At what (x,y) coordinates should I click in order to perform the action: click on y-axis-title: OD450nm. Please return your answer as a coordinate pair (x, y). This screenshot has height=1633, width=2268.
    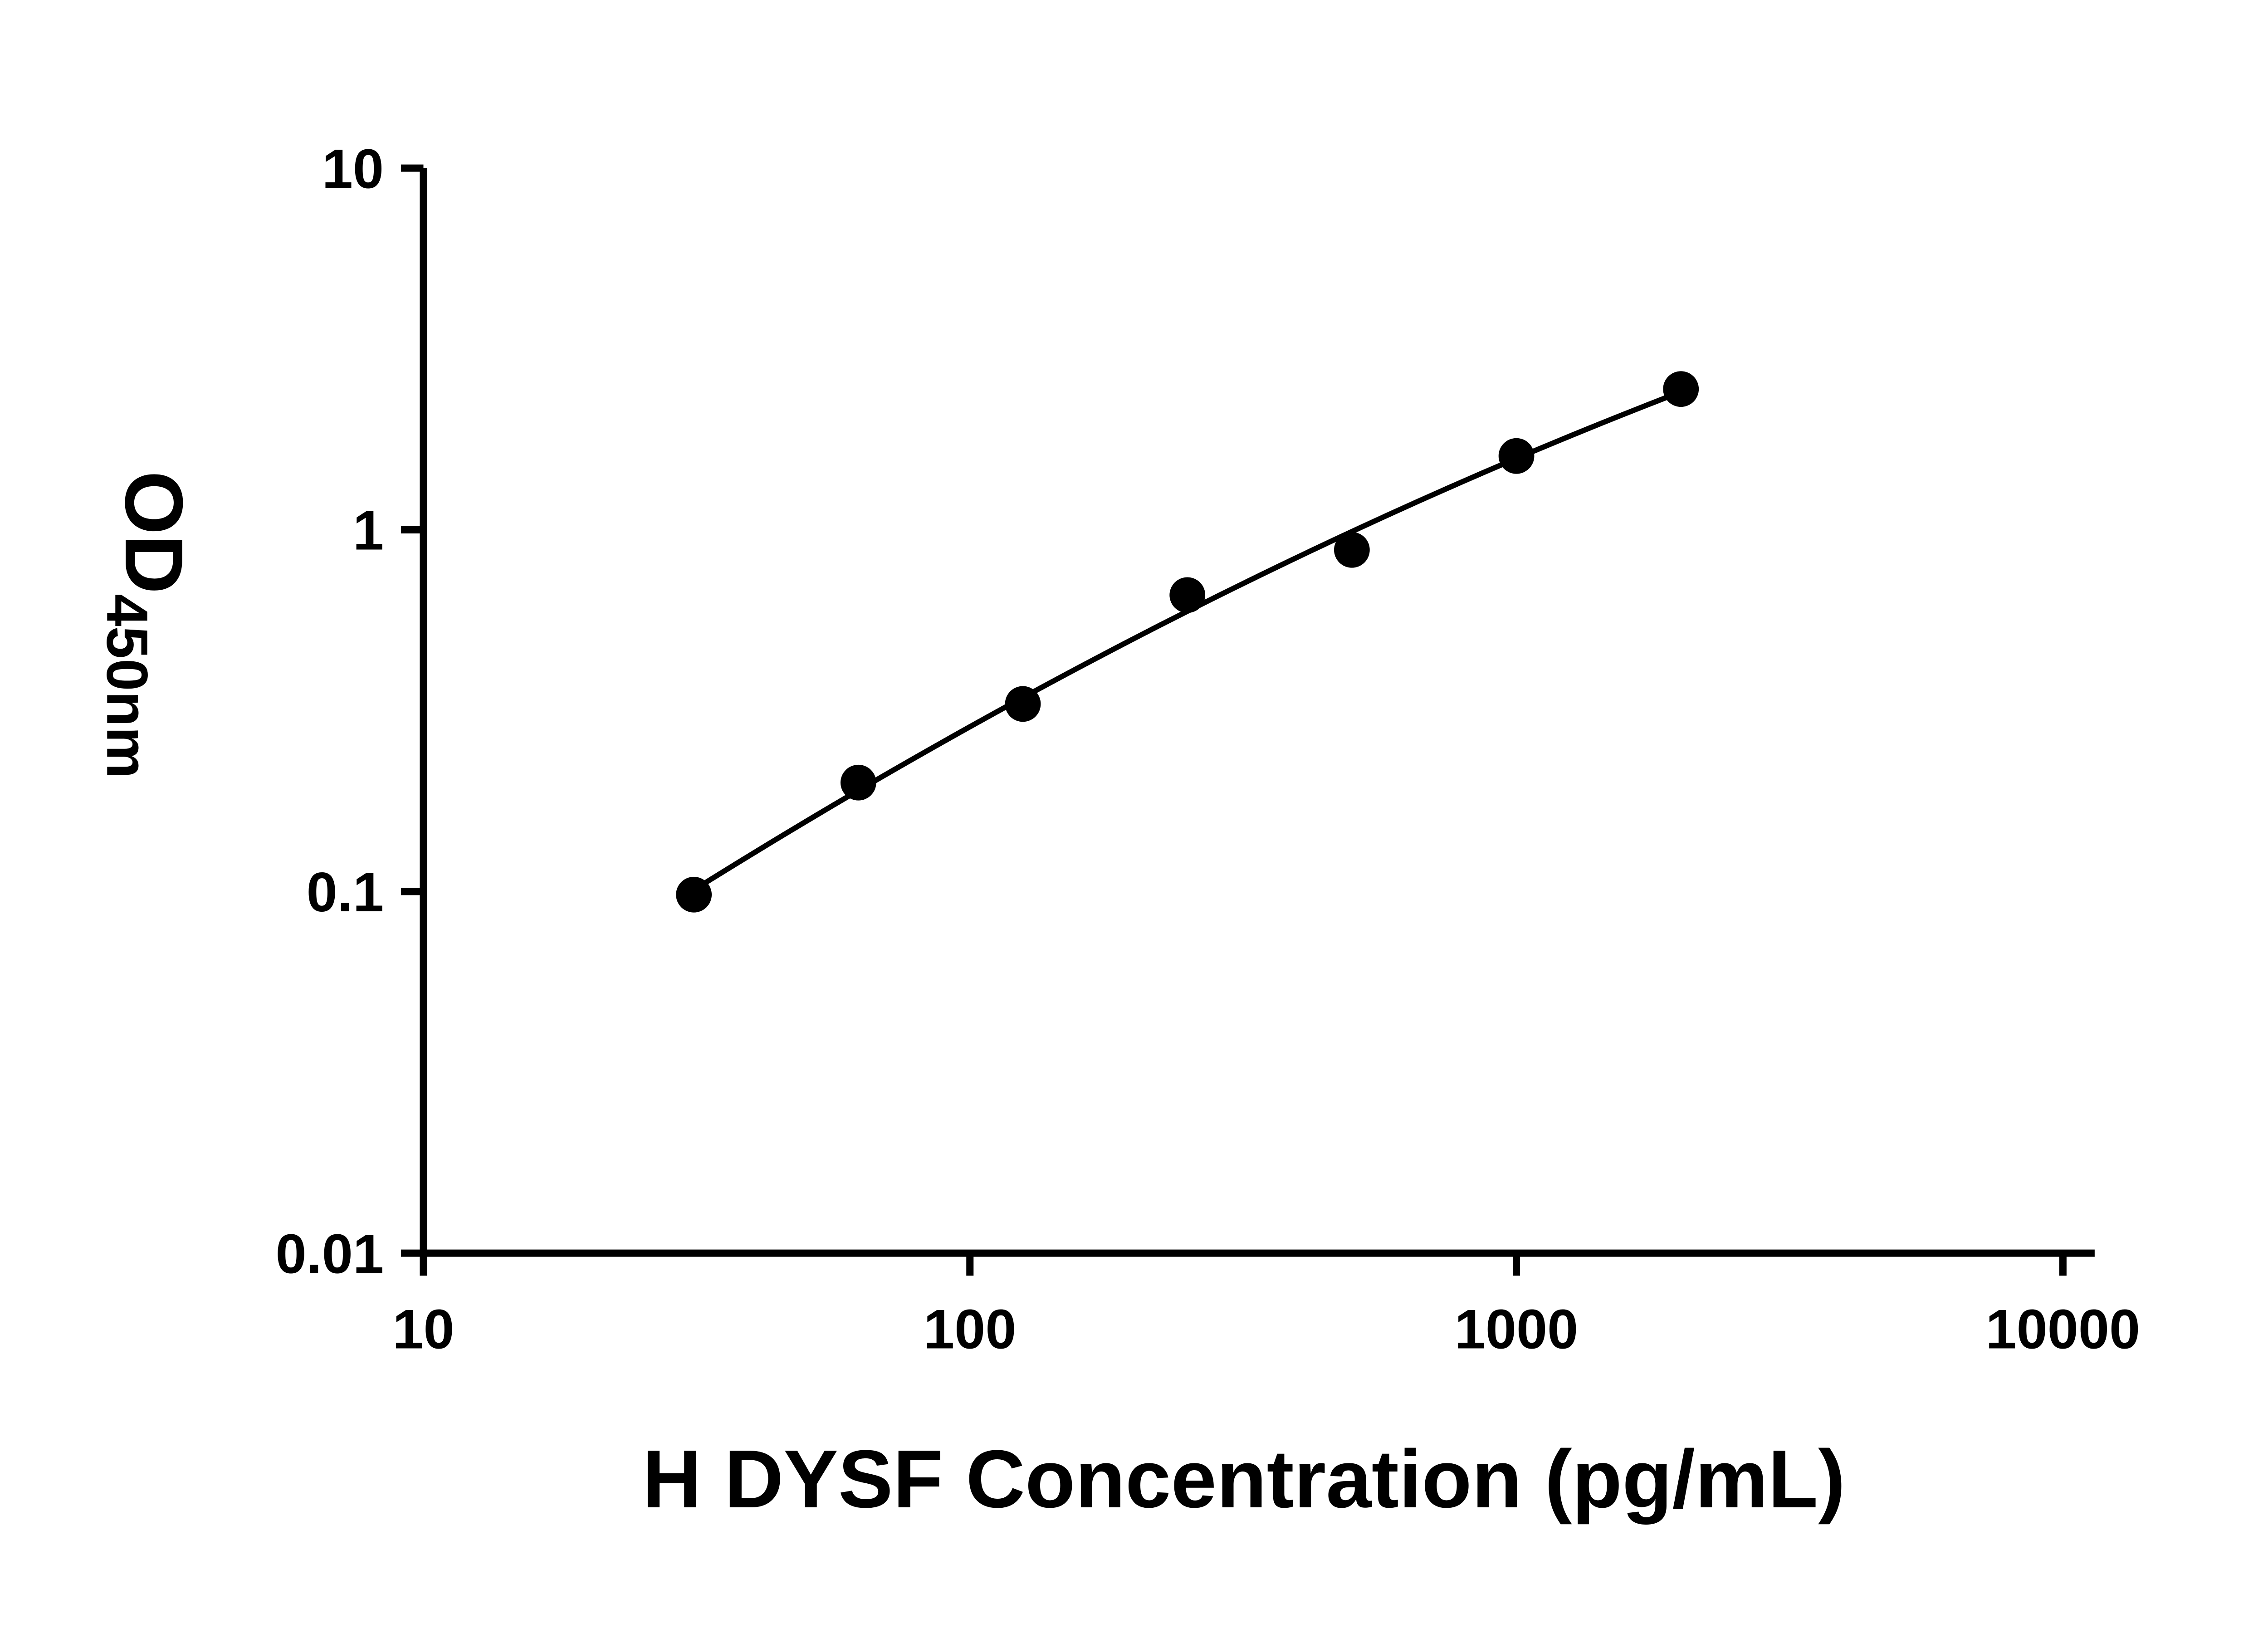
    Looking at the image, I should click on (147, 624).